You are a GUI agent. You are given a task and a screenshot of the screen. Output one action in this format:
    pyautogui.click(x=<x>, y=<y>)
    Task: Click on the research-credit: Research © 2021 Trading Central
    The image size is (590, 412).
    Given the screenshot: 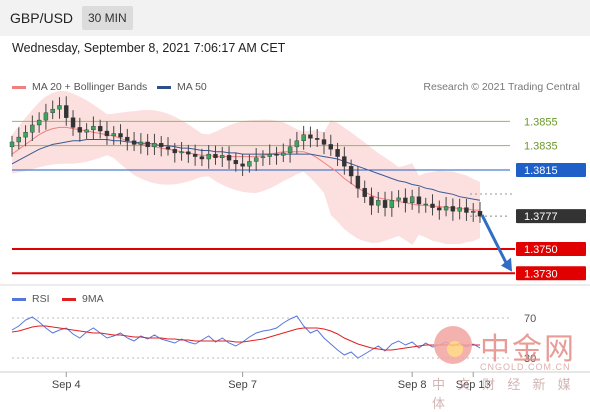 What is the action you would take?
    pyautogui.click(x=501, y=87)
    